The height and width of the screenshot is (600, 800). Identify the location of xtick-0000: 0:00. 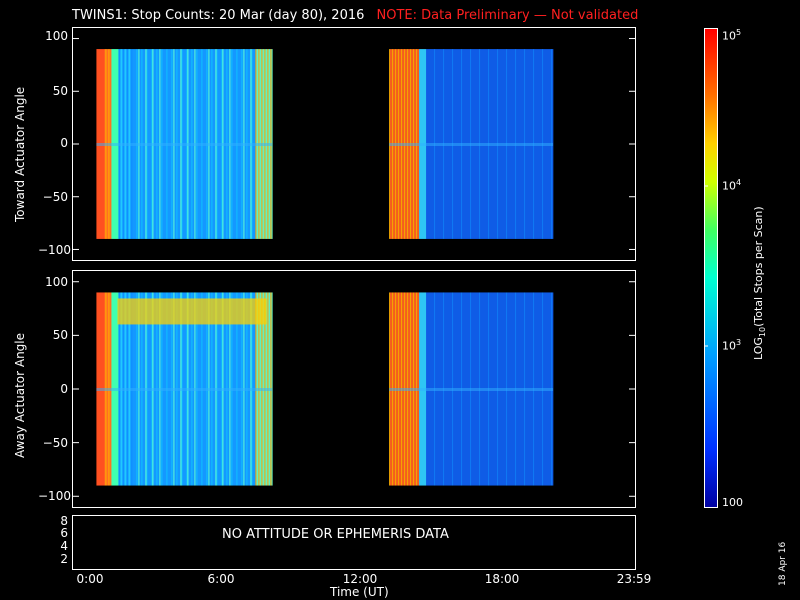
(90, 579).